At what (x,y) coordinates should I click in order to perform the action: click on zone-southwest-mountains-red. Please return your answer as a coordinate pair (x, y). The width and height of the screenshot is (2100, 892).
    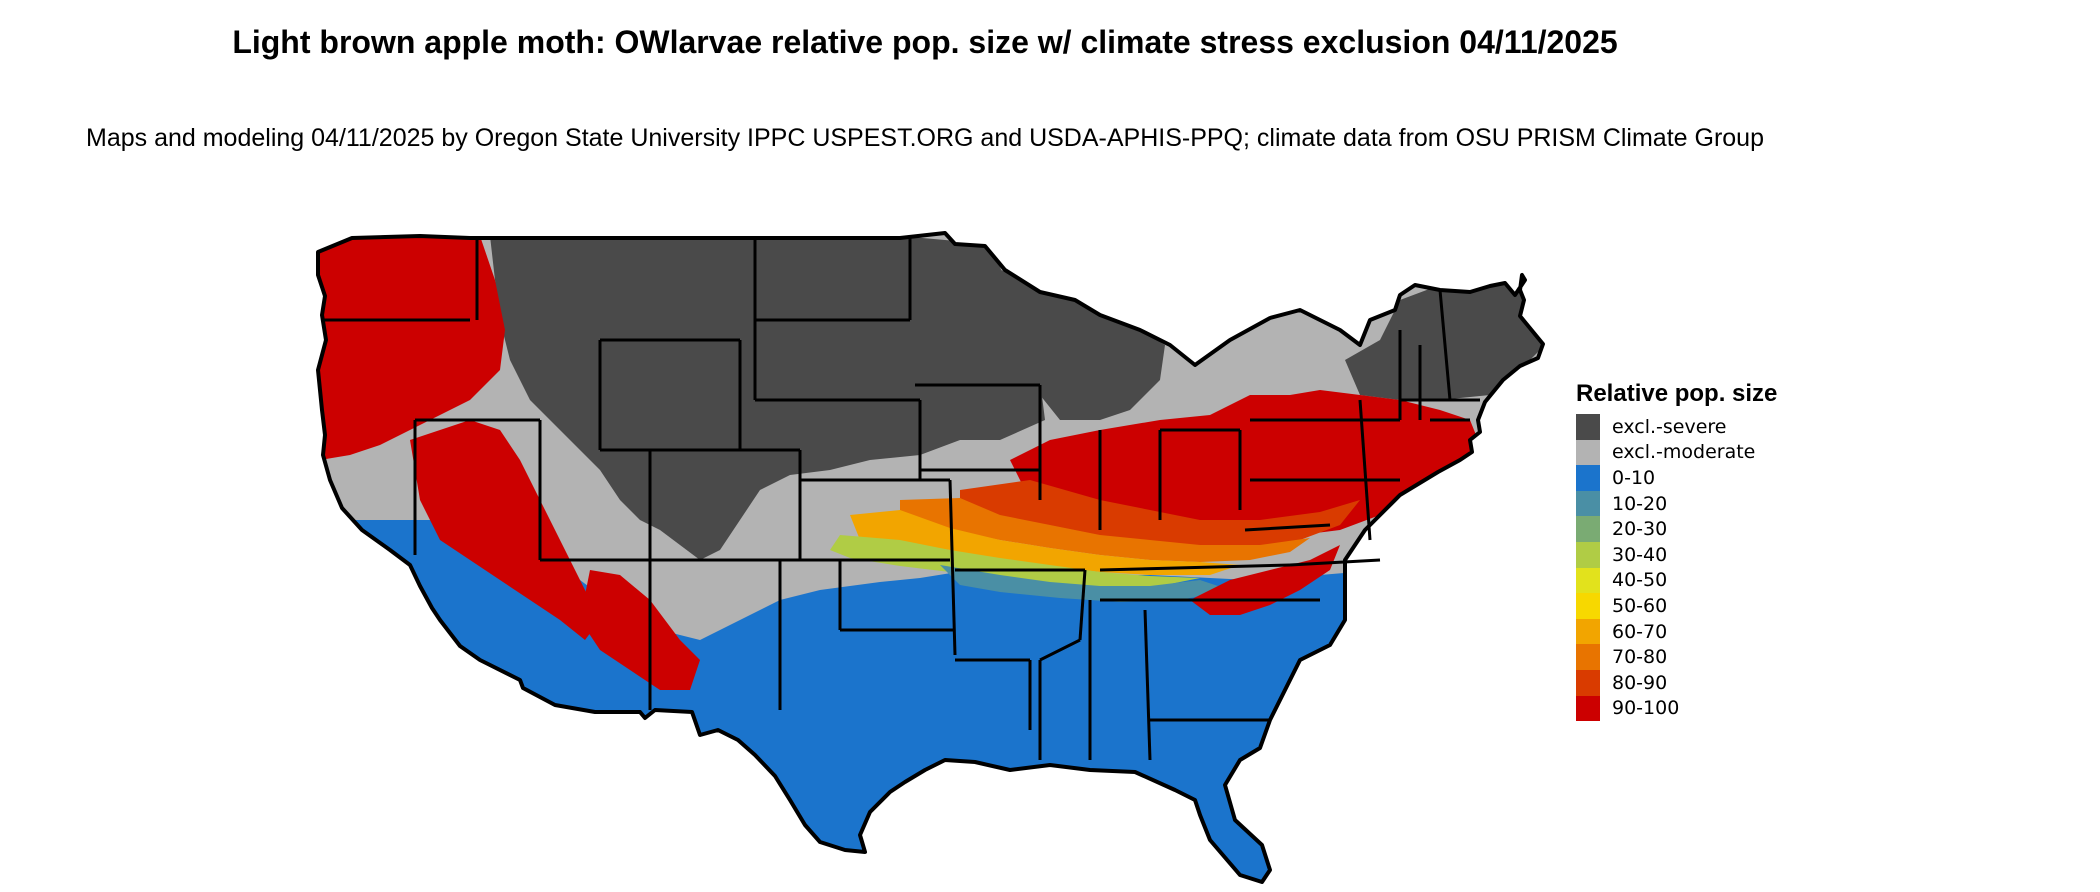
    Looking at the image, I should click on (640, 630).